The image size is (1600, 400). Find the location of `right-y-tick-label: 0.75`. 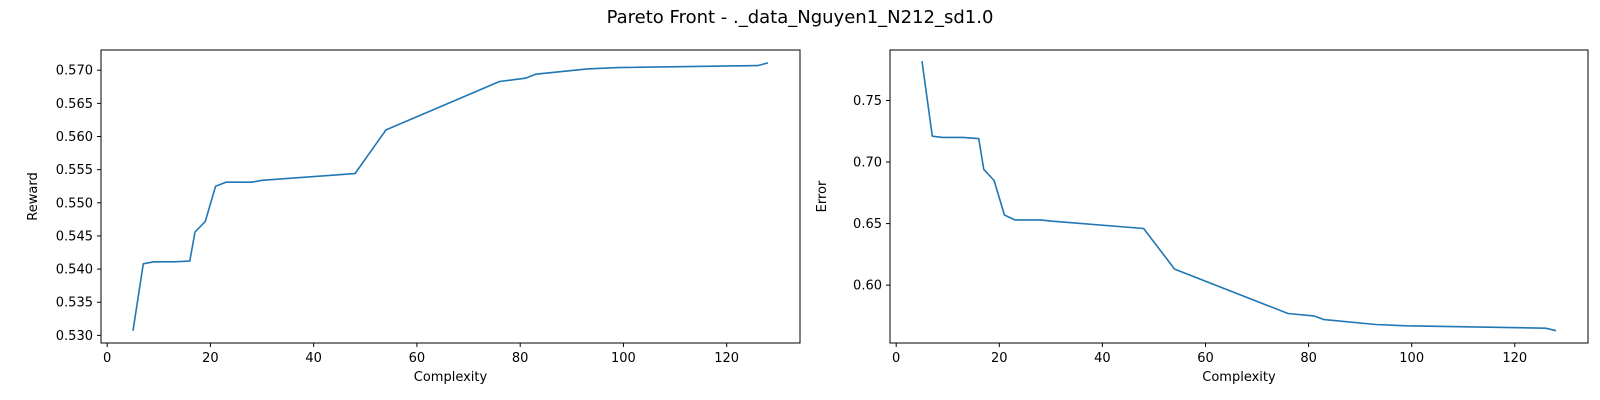

right-y-tick-label: 0.75 is located at coordinates (867, 101).